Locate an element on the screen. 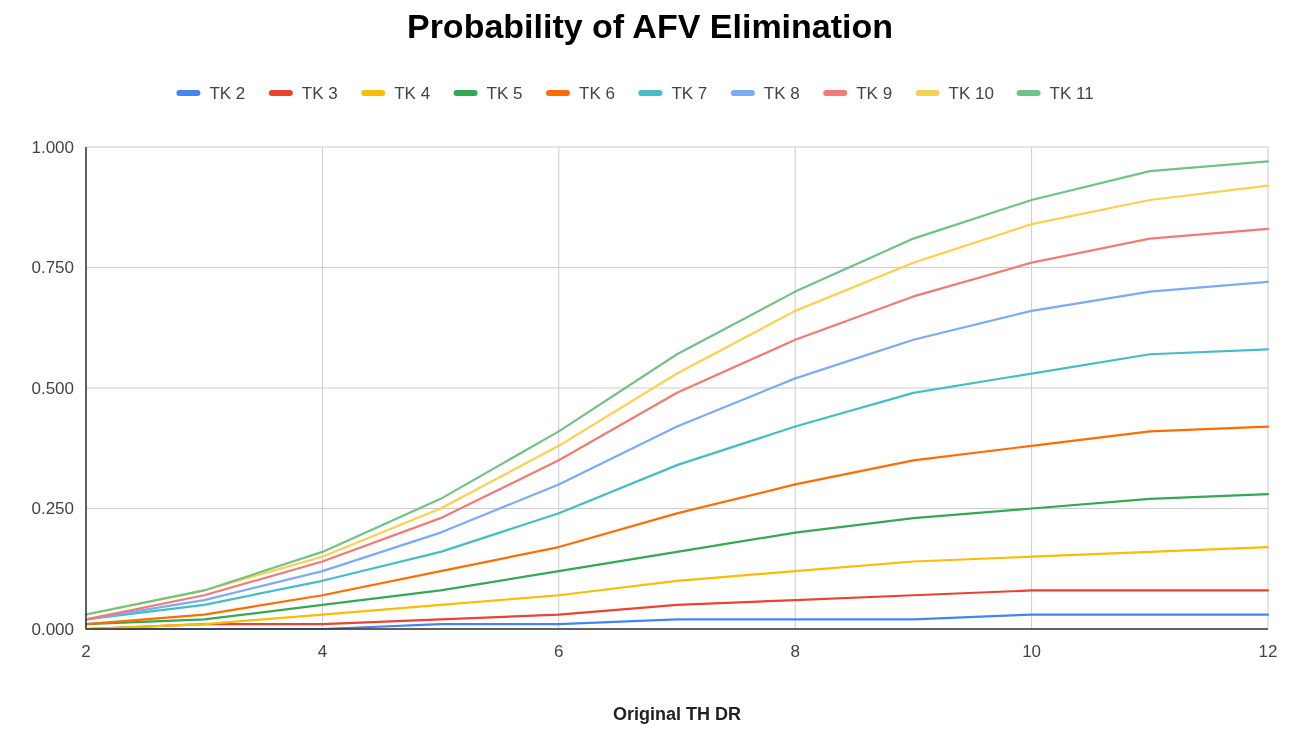 Image resolution: width=1300 pixels, height=733 pixels. y-tick-label: 0.500 is located at coordinates (52, 388).